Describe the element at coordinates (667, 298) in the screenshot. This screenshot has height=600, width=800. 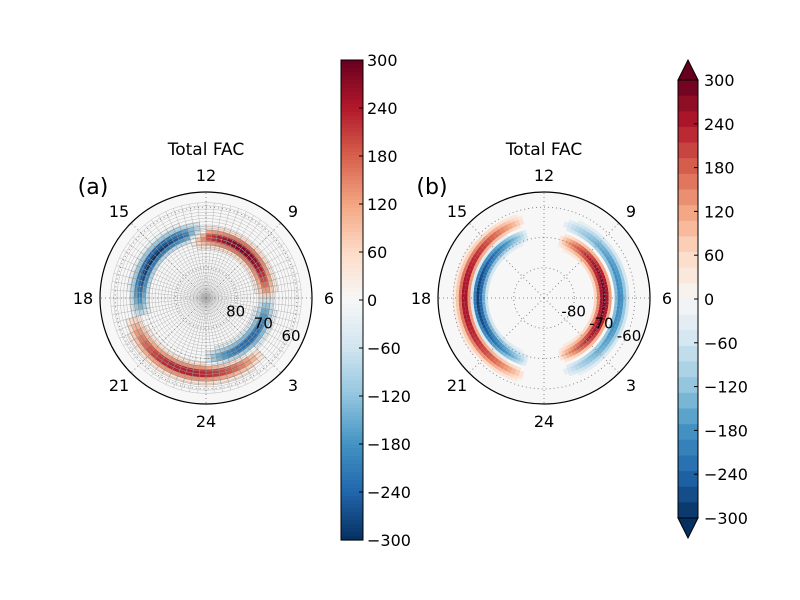
I see `mlt-label: 6` at that location.